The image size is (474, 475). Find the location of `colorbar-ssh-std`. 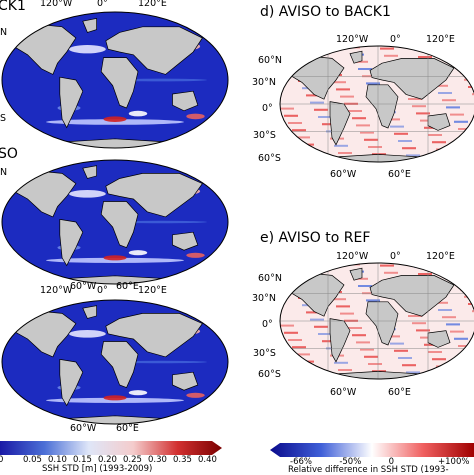

colorbar-ssh-std is located at coordinates (111, 447).